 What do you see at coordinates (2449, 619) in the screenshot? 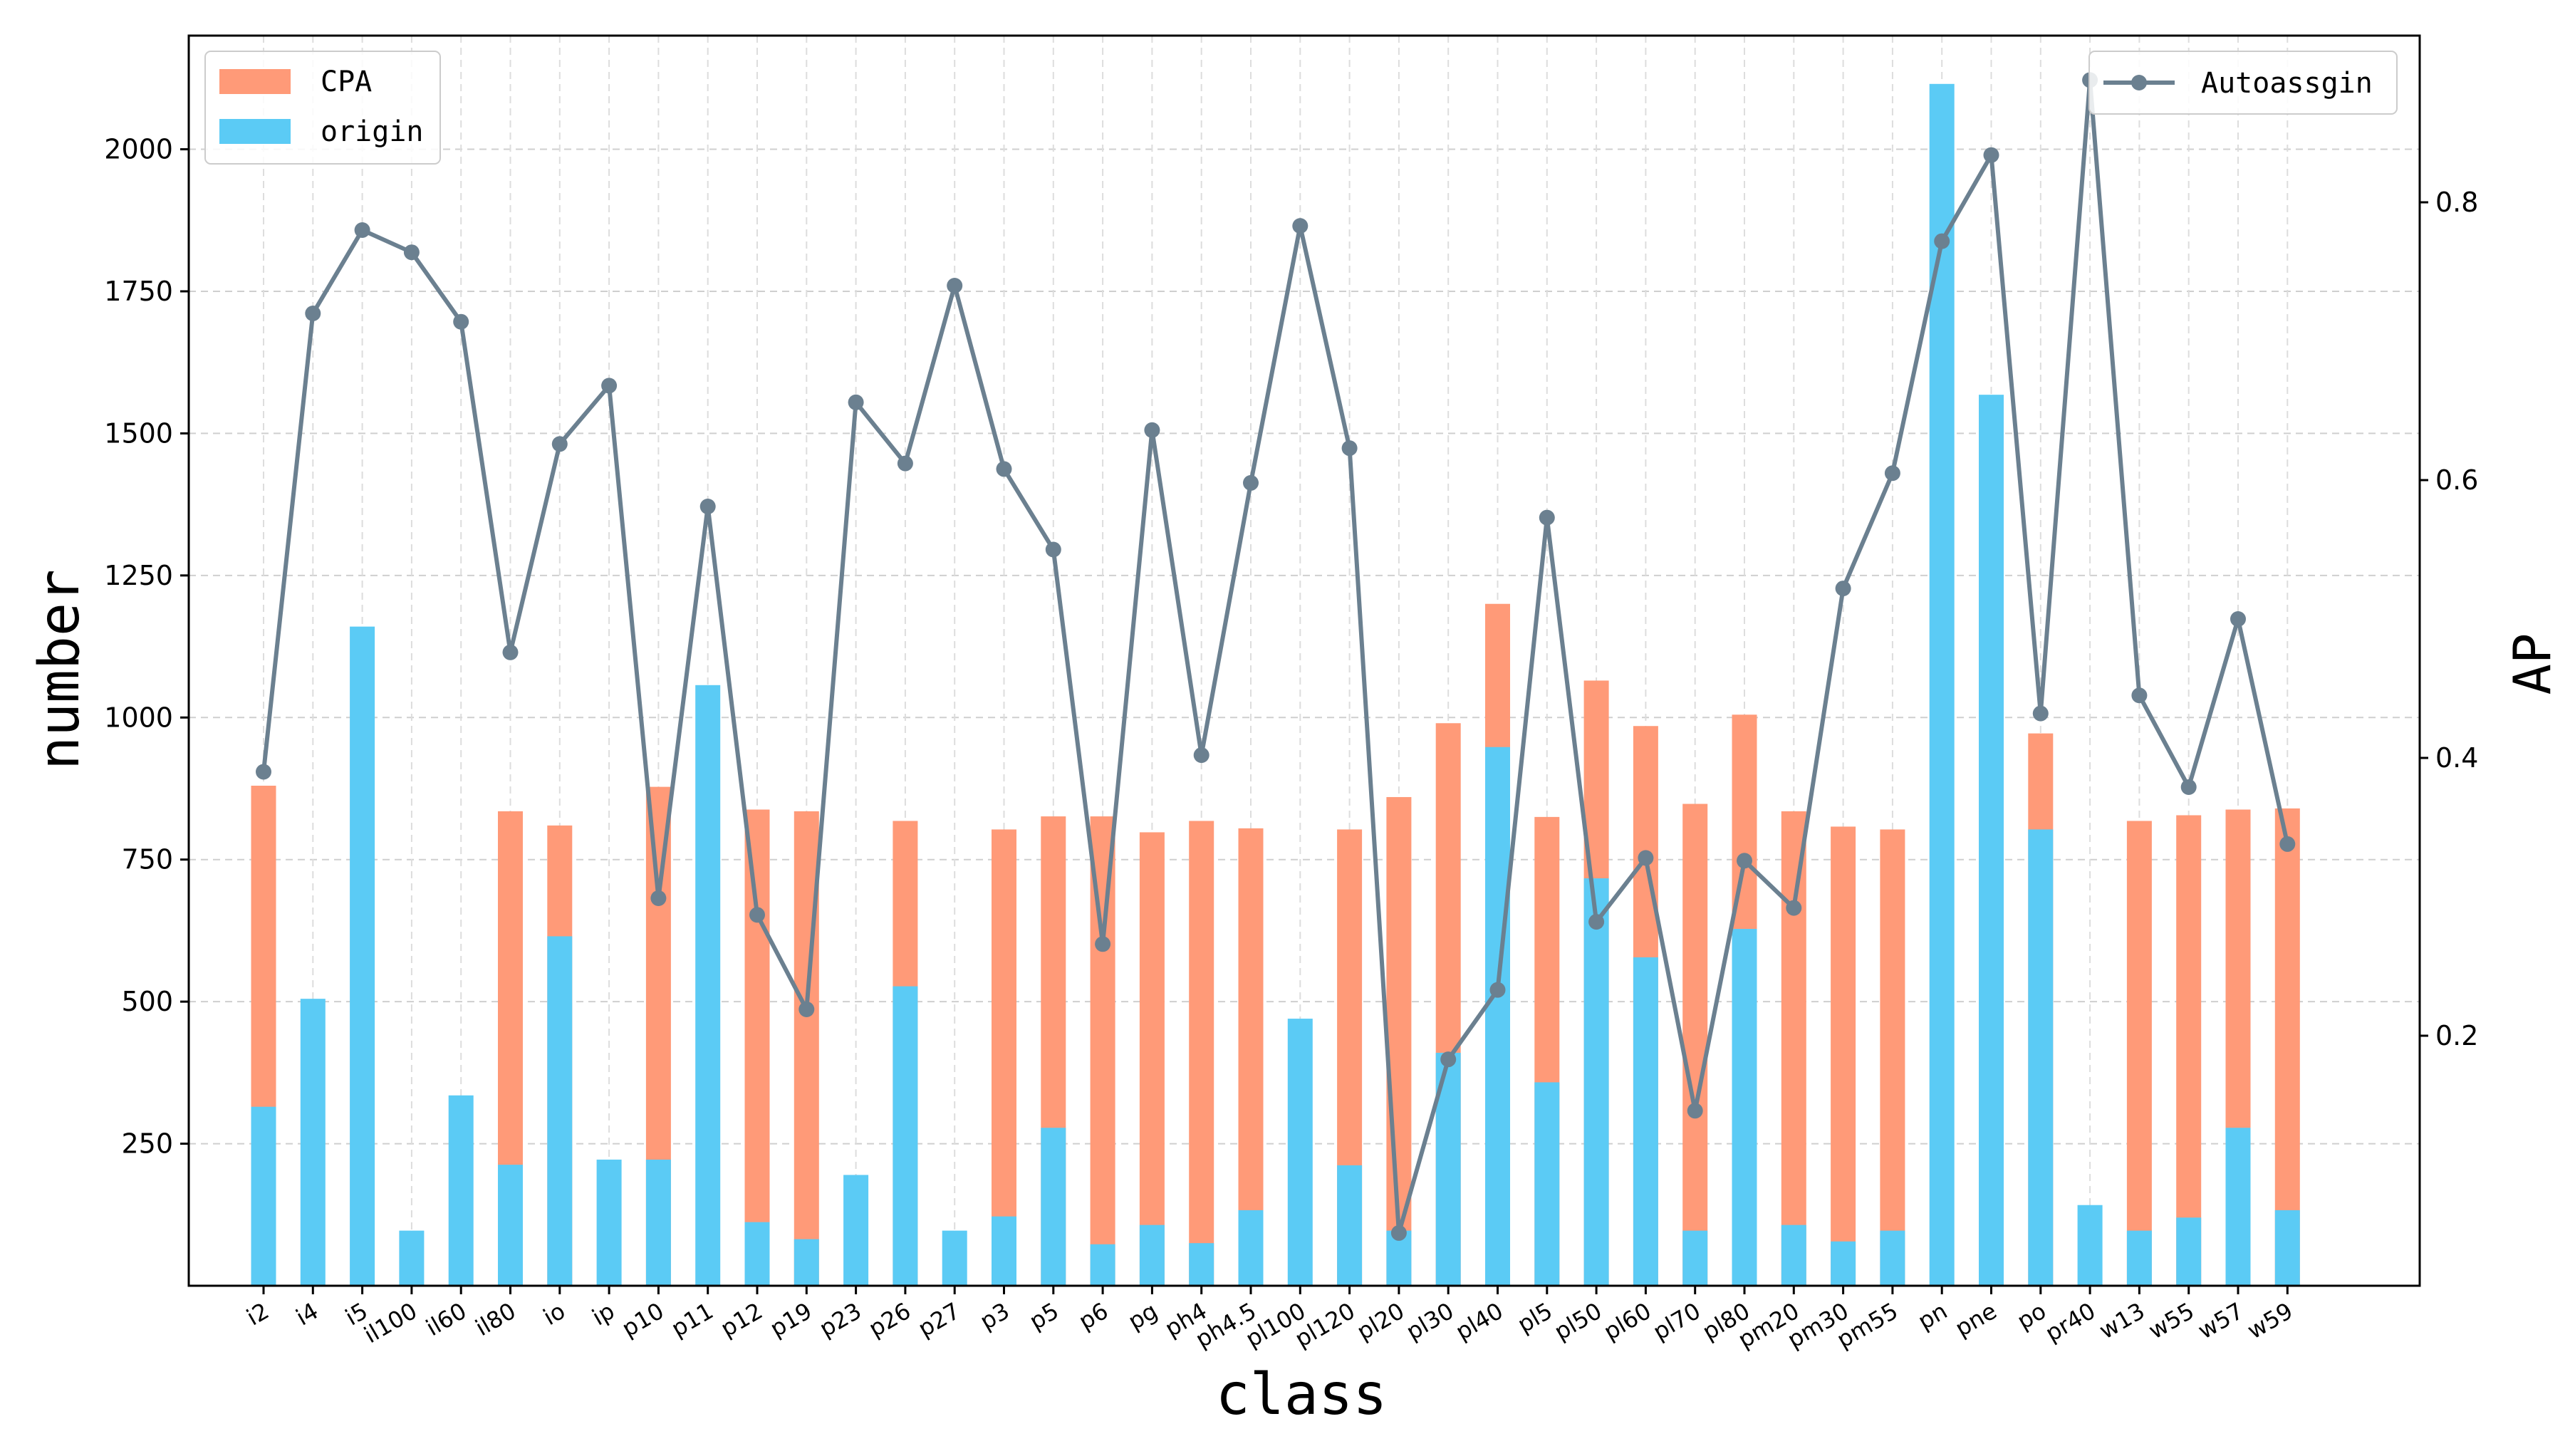
I see `y2-axis-ticks: 0.2 0.4 0.6 0.8` at bounding box center [2449, 619].